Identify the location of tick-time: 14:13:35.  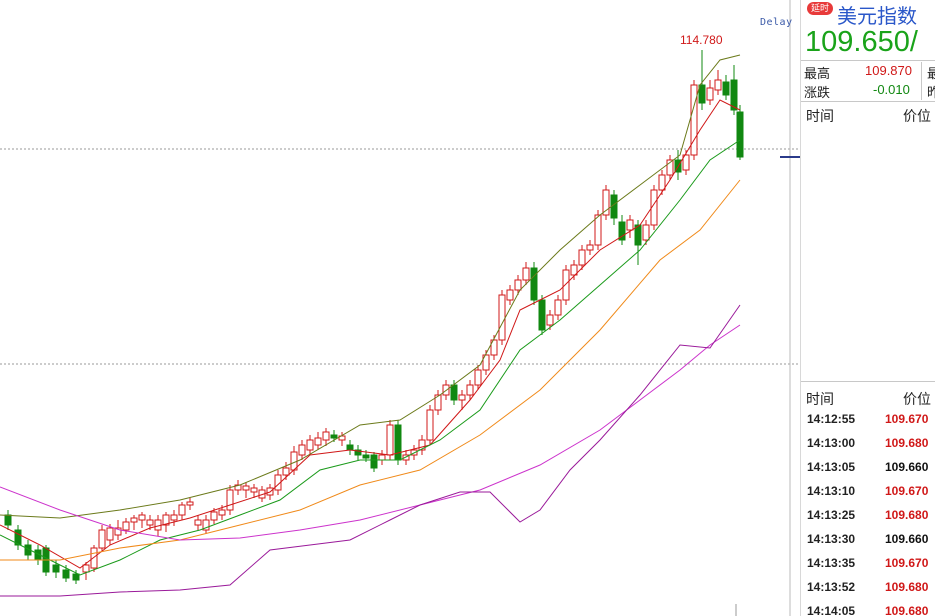
(831, 563).